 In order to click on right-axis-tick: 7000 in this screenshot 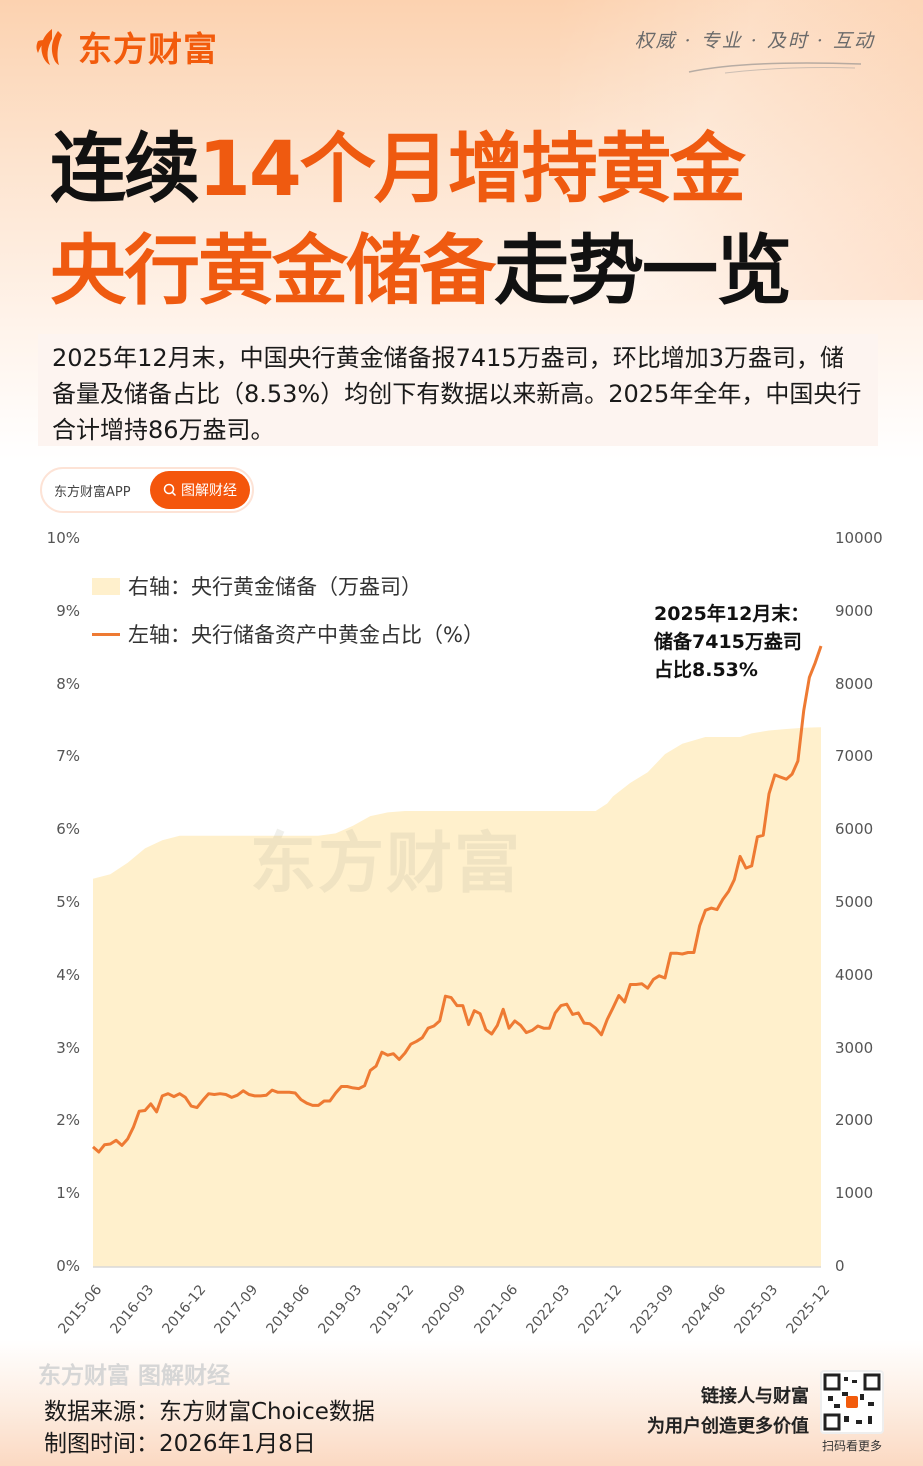, I will do `click(854, 756)`.